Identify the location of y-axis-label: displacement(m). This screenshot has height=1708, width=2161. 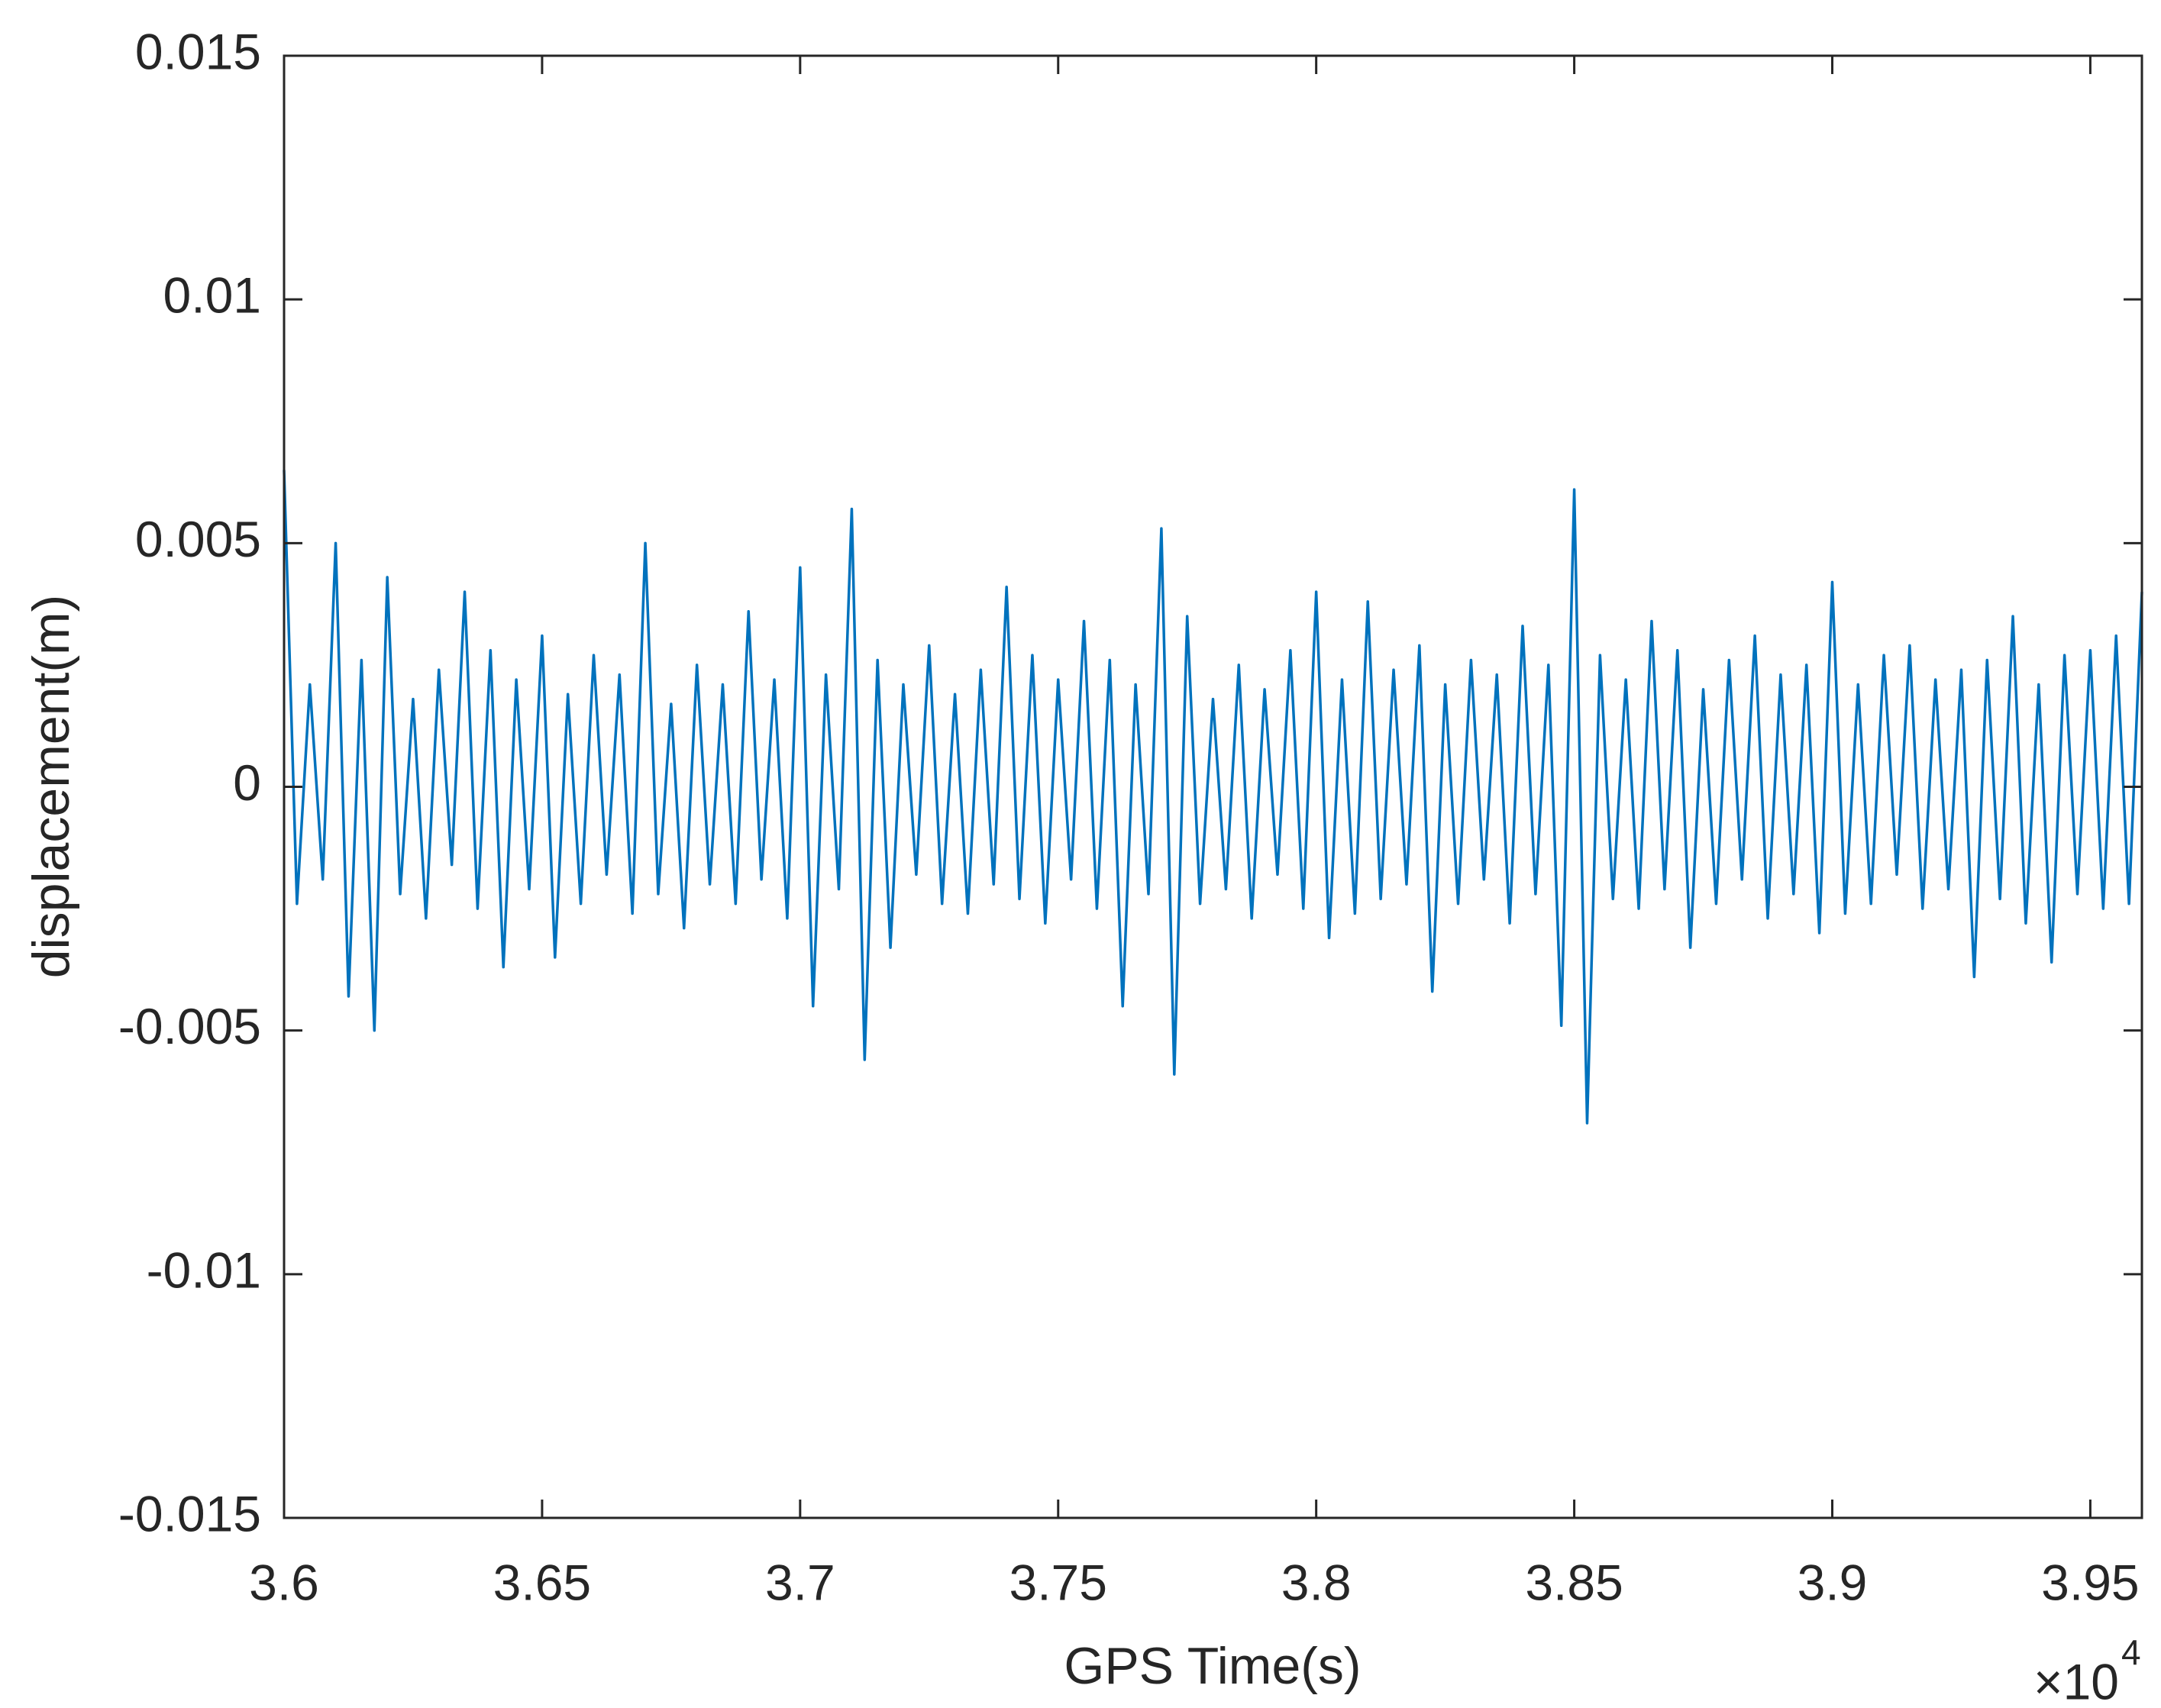
(51, 787).